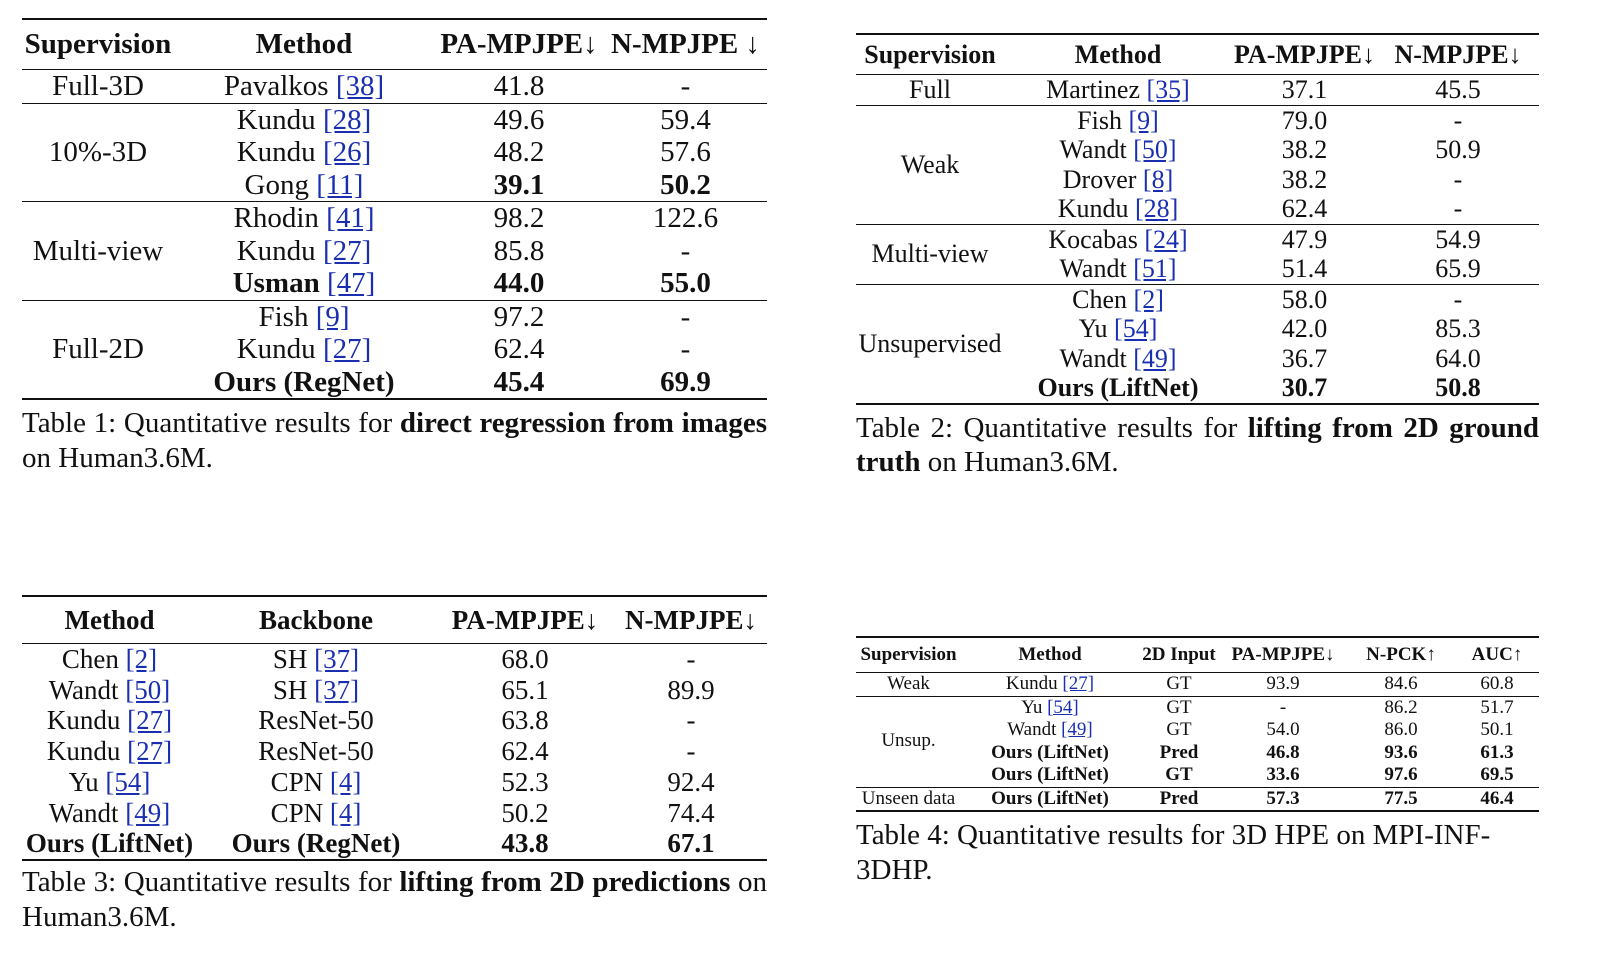 The width and height of the screenshot is (1613, 973). What do you see at coordinates (1304, 239) in the screenshot?
I see `pa-cell: 47.9` at bounding box center [1304, 239].